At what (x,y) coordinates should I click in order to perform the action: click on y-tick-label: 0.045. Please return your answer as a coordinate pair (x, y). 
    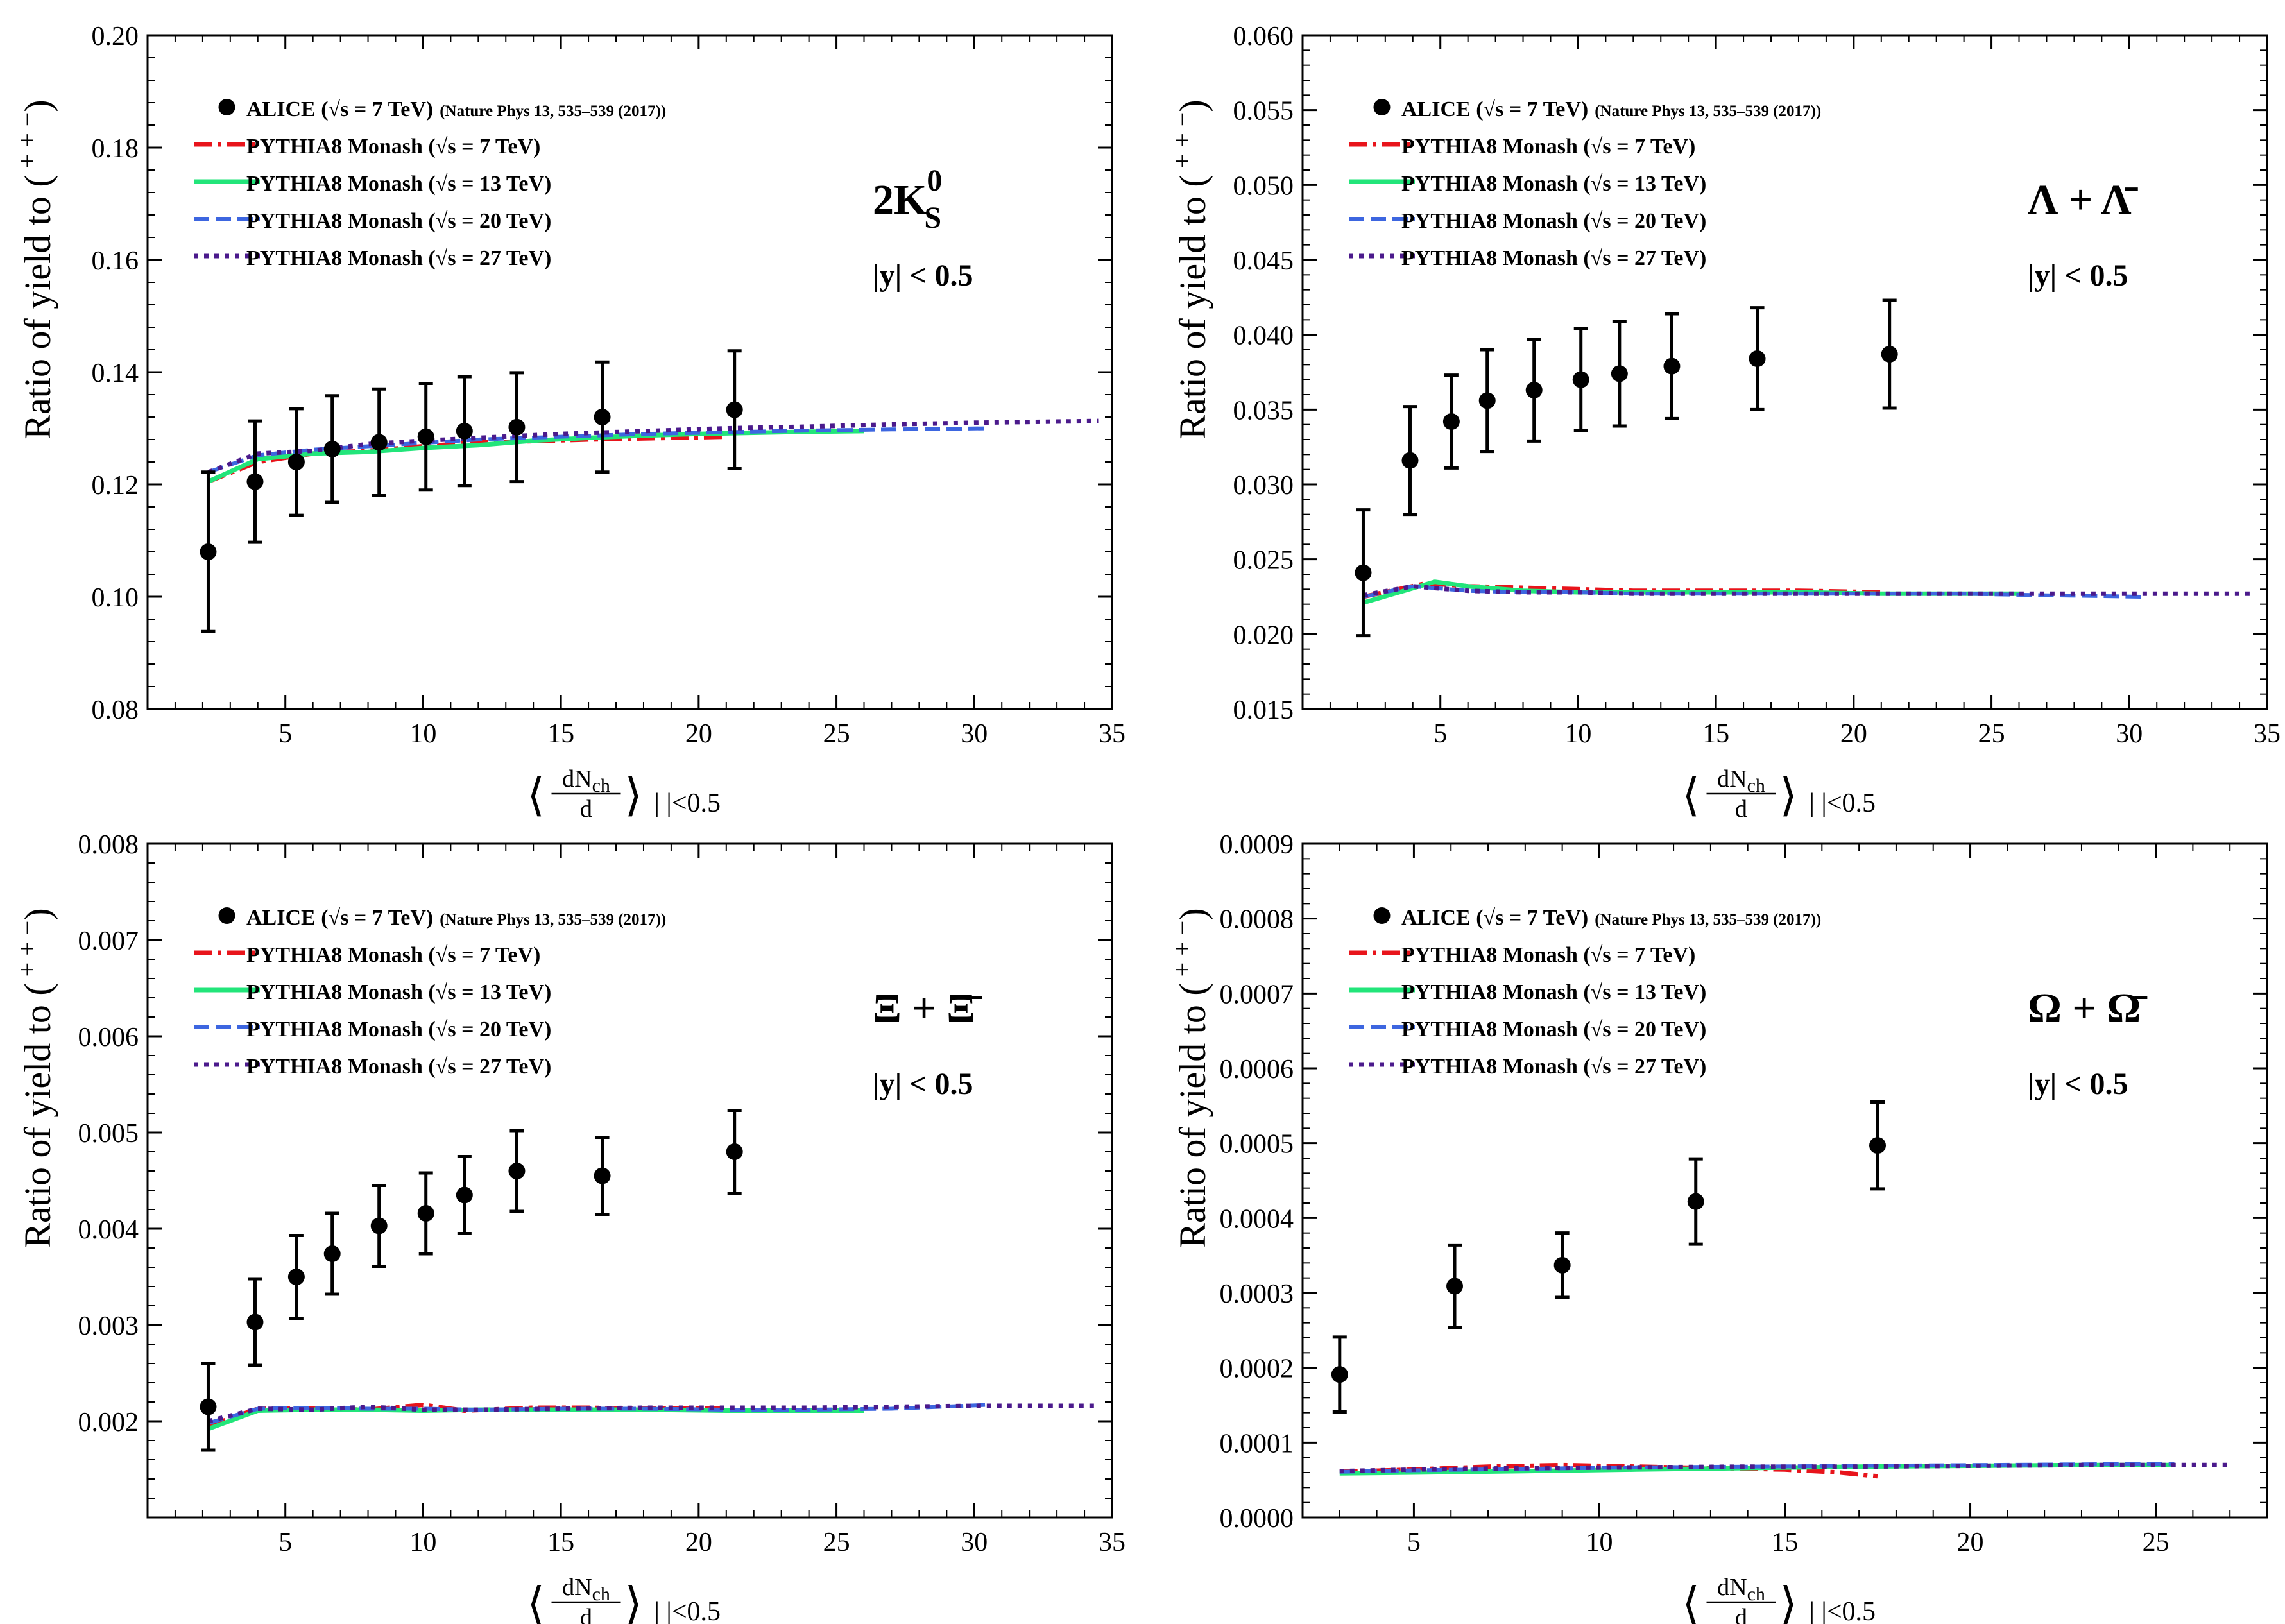
    Looking at the image, I should click on (1263, 261).